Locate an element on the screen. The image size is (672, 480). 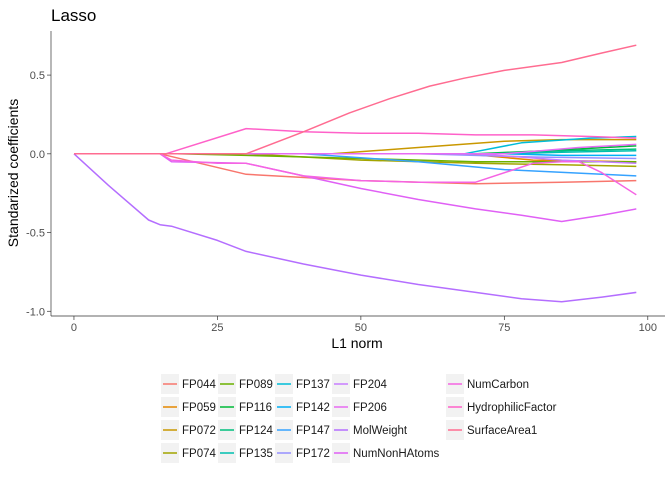
legend-label: FP204 is located at coordinates (370, 385).